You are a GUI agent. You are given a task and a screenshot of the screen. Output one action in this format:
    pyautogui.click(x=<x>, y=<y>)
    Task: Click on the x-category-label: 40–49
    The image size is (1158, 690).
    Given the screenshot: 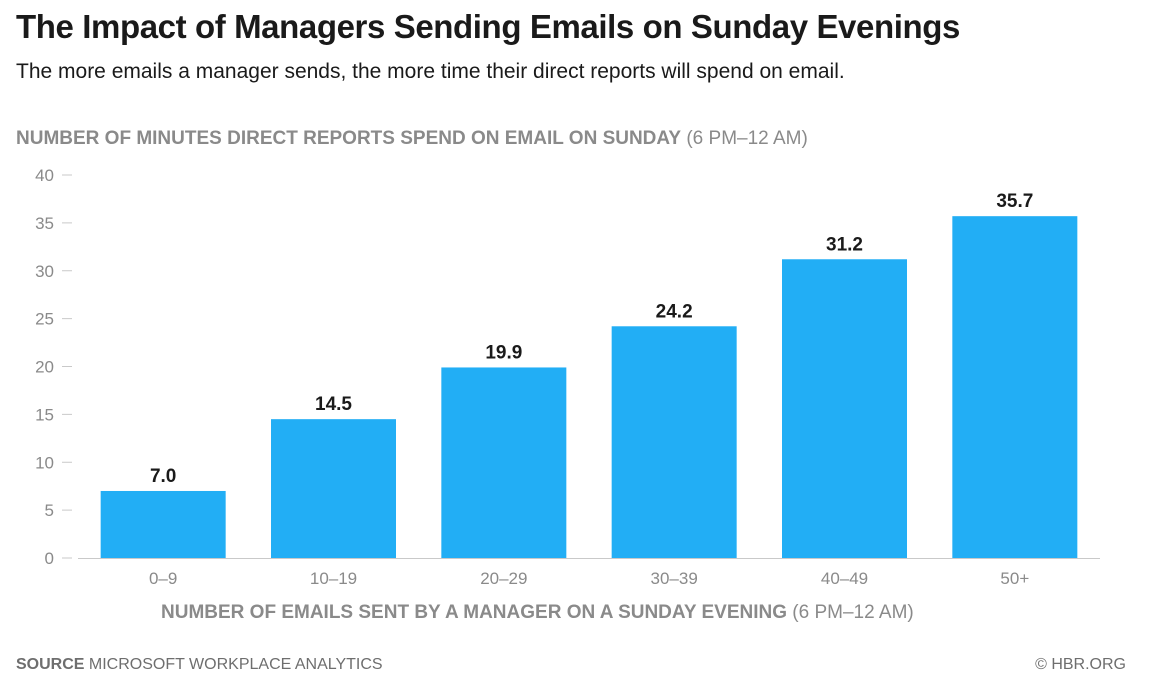 What is the action you would take?
    pyautogui.click(x=844, y=578)
    